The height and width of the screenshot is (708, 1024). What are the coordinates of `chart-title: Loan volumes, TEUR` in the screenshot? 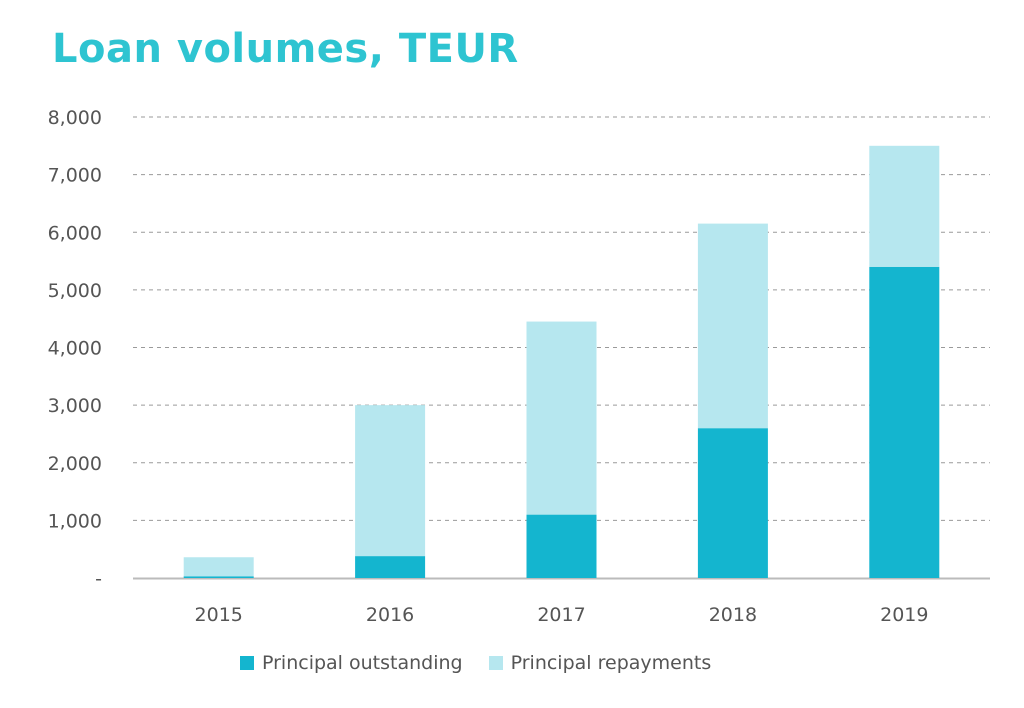 It's located at (285, 49).